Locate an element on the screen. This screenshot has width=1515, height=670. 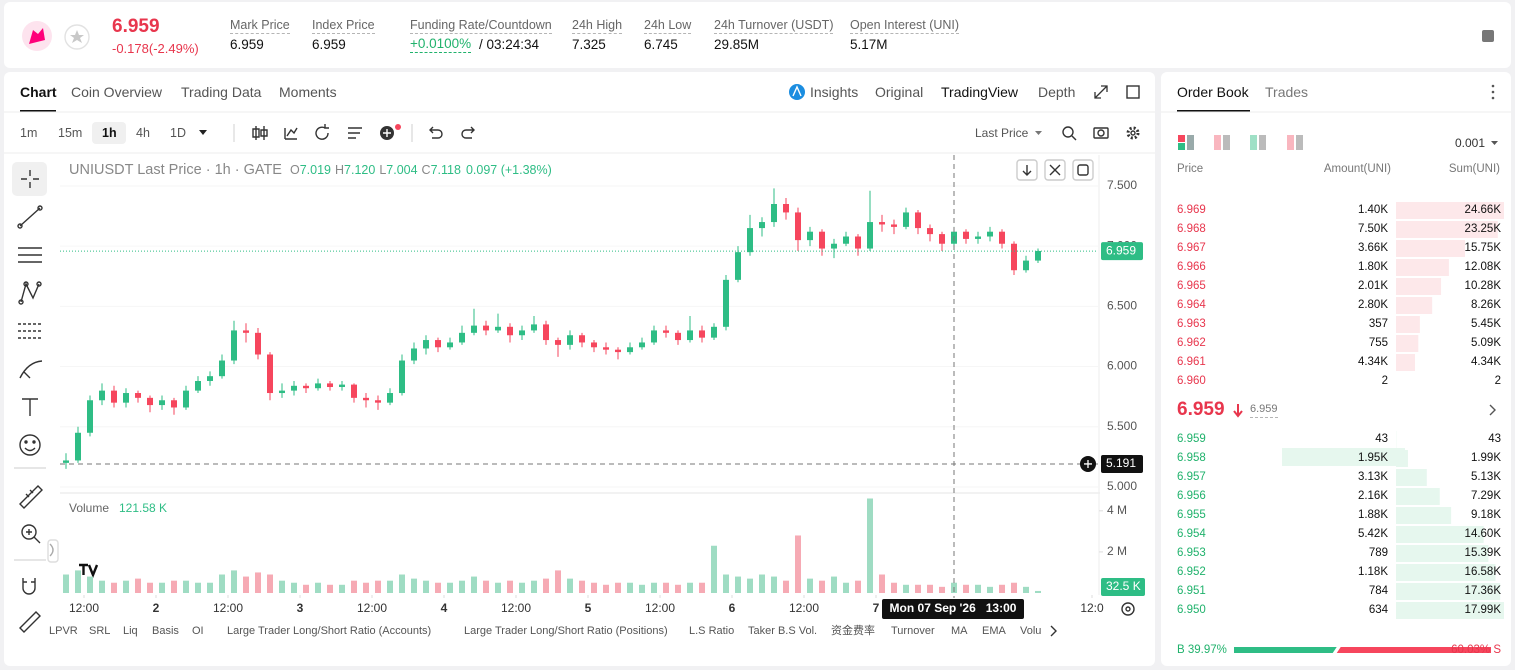
ob-sum: 4.34K is located at coordinates (1485, 362).